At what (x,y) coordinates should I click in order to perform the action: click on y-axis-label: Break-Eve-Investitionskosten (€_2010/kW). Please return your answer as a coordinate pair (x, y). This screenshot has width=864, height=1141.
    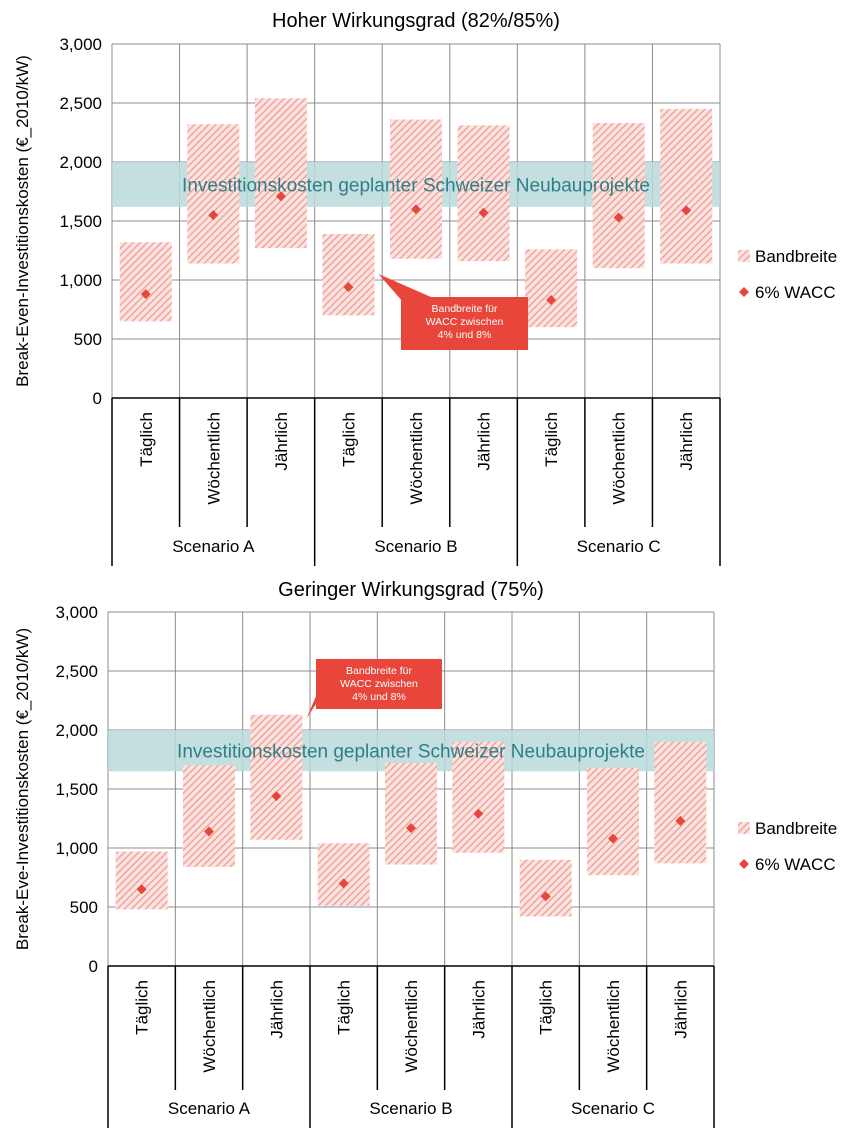
    Looking at the image, I should click on (22, 789).